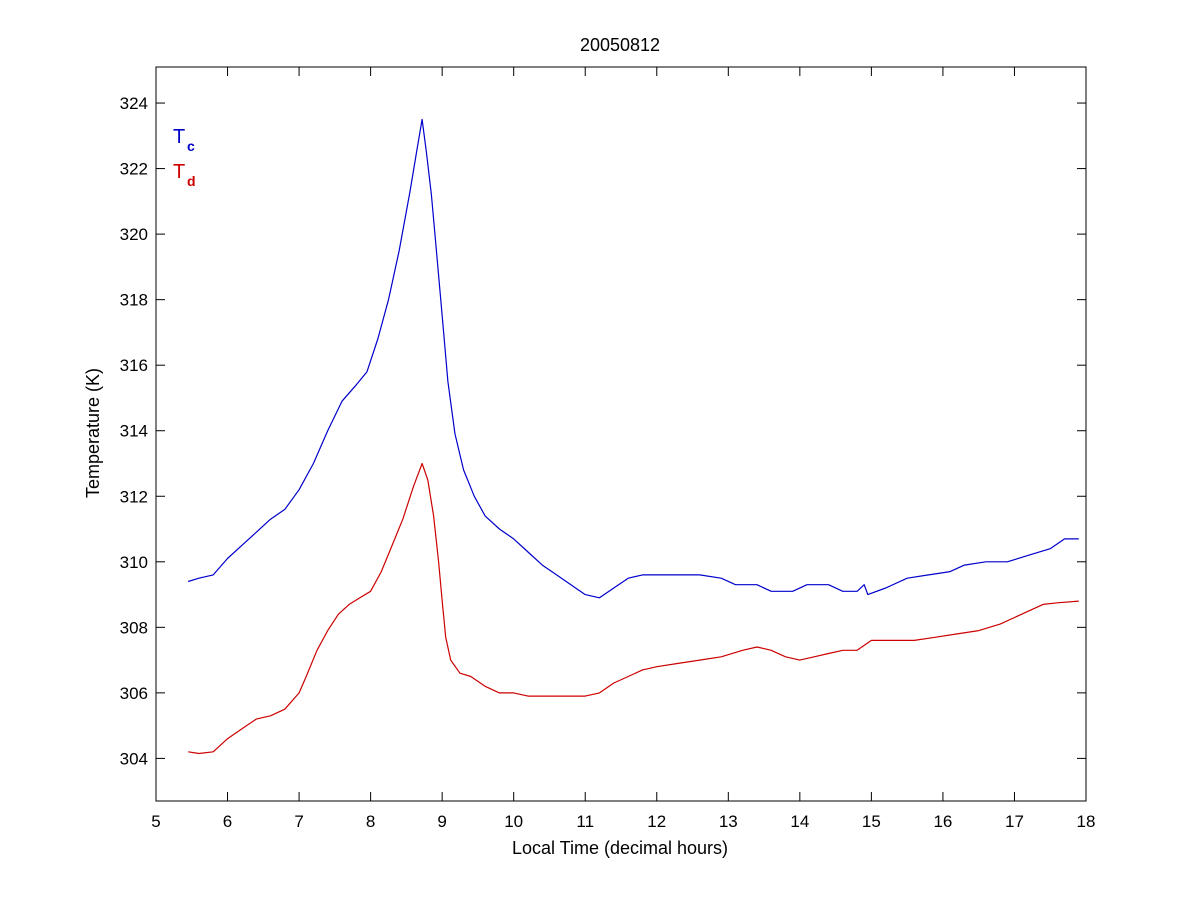 This screenshot has width=1200, height=900. Describe the element at coordinates (134, 300) in the screenshot. I see `y-tick-label: 318` at that location.